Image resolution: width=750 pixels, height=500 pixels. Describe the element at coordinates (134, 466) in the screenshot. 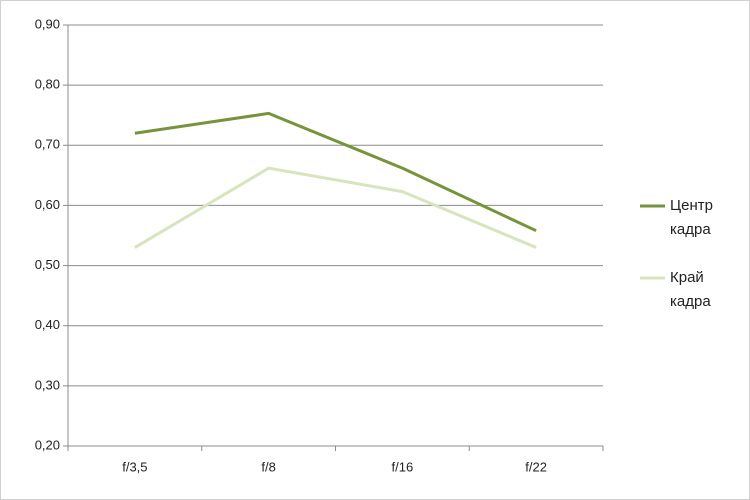

I see `x-tick-label: f/3,5` at that location.